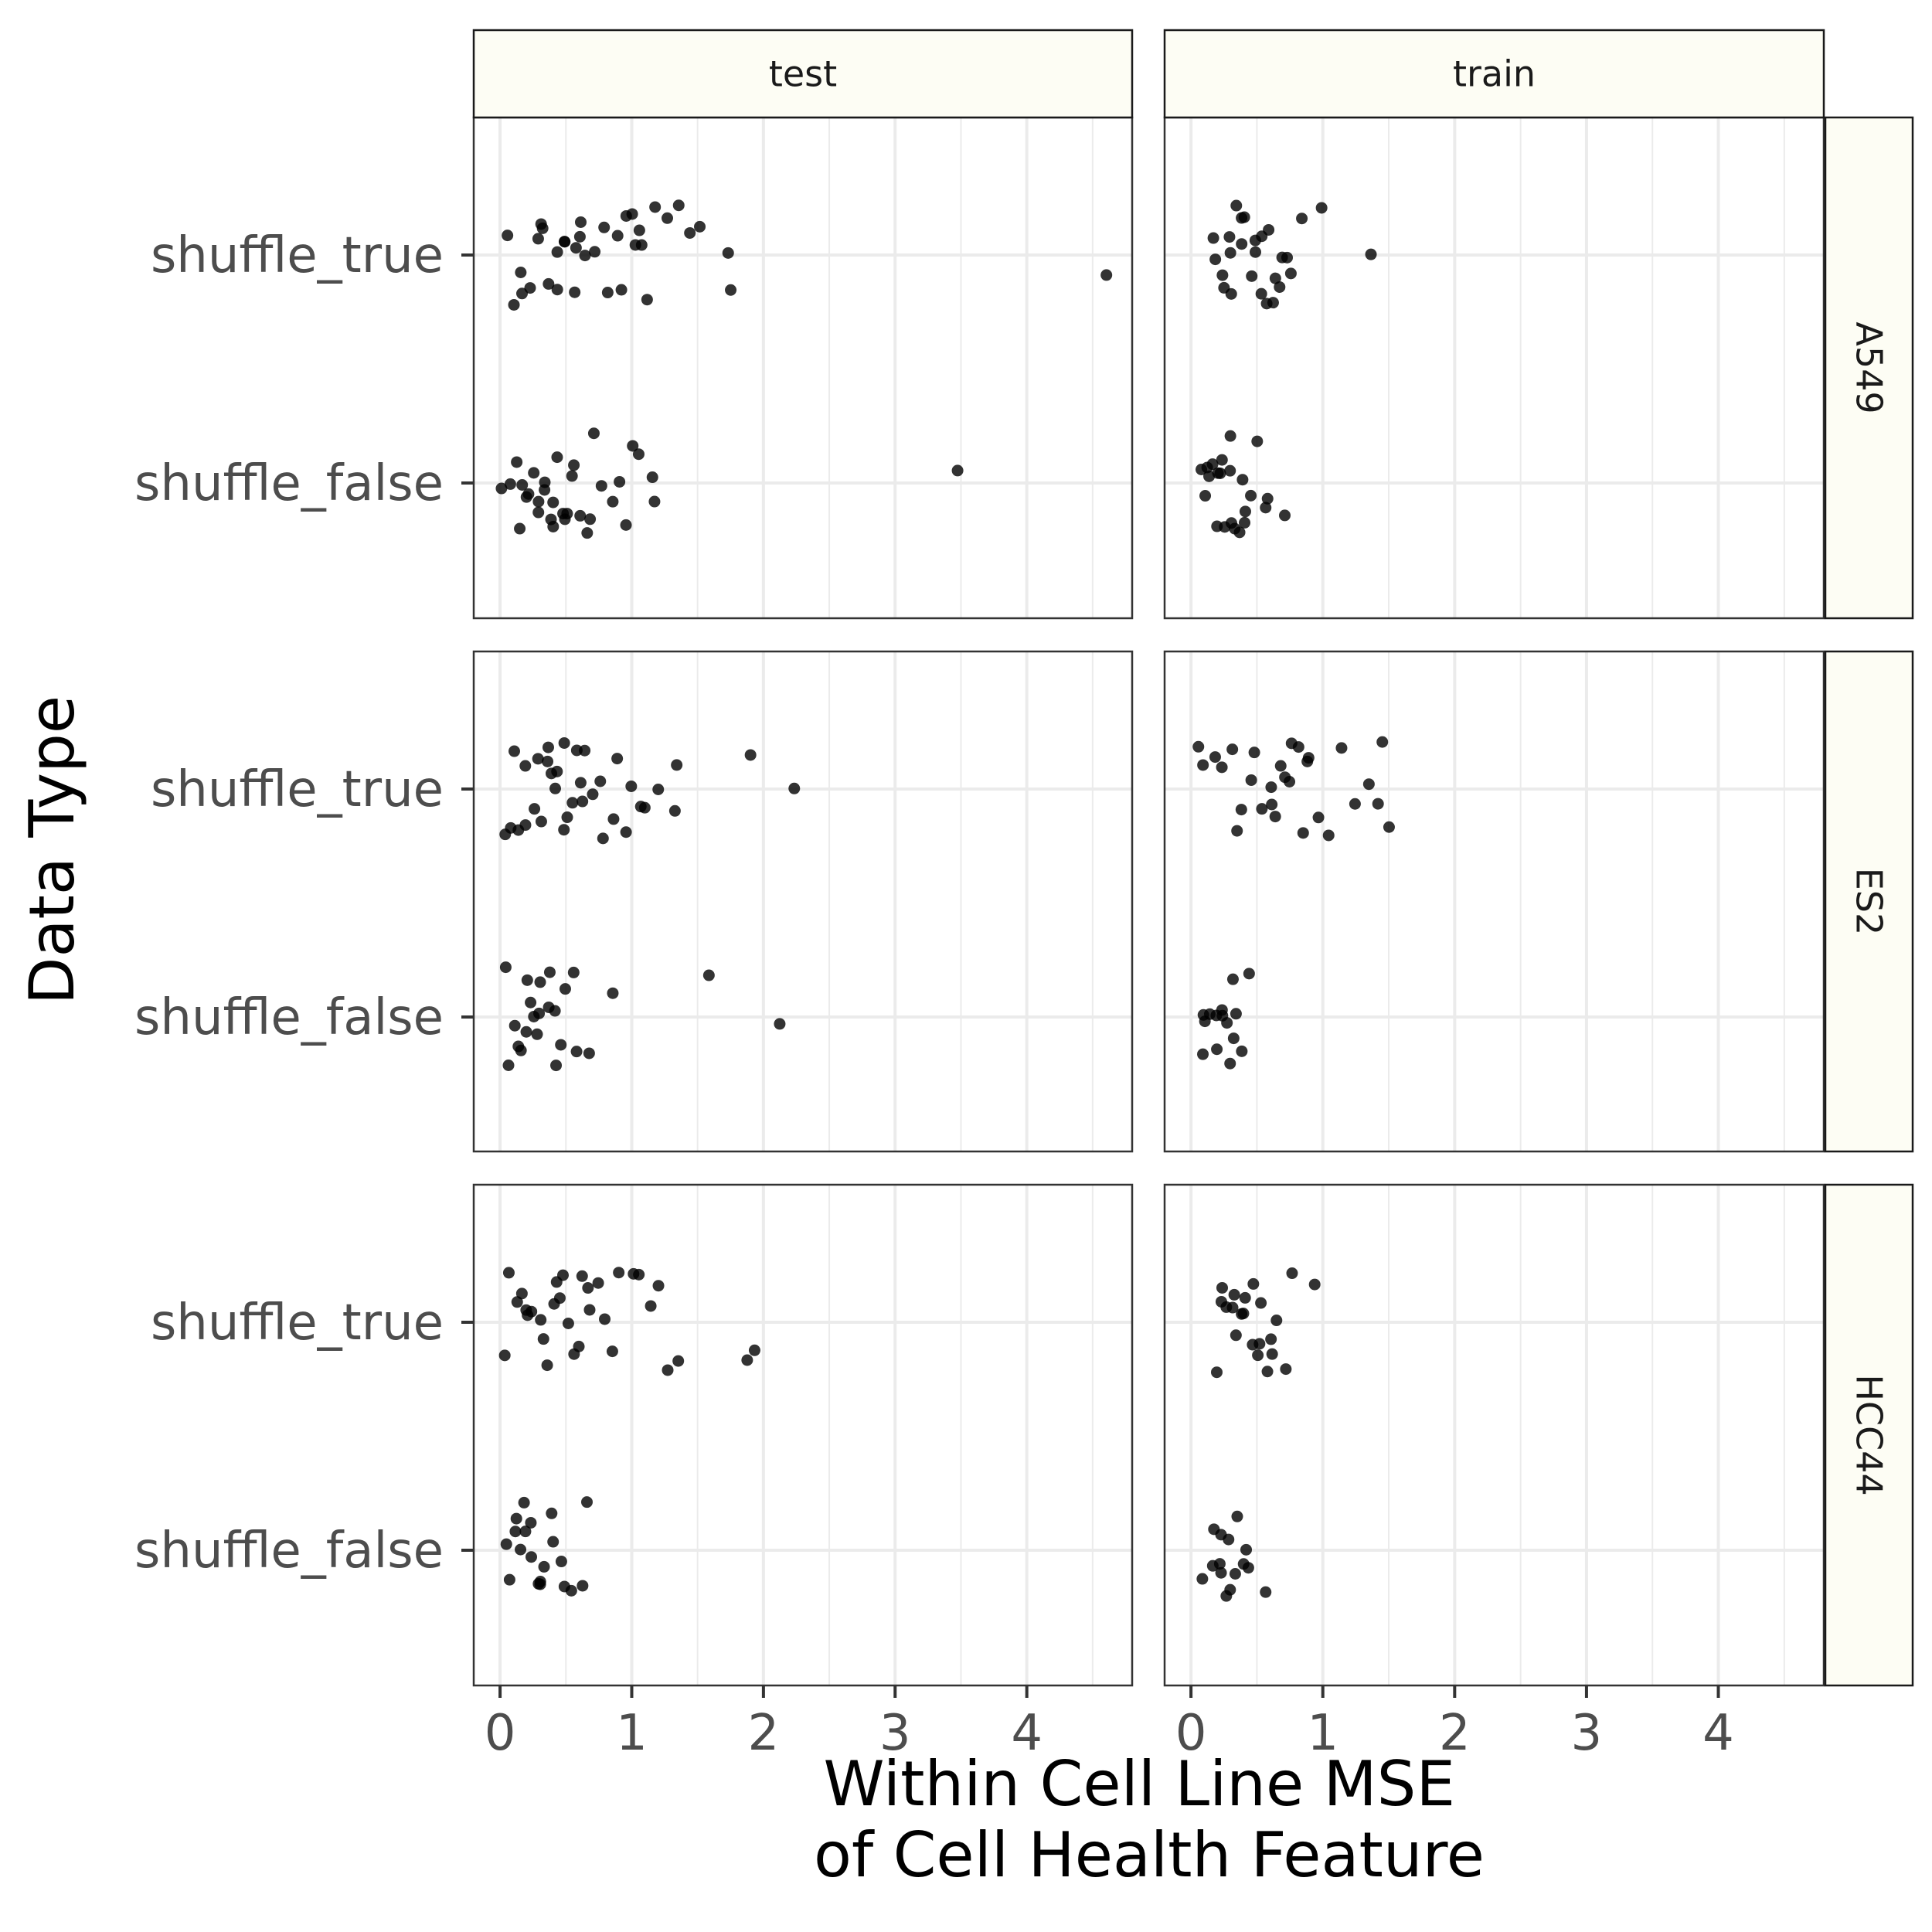 This screenshot has height=1932, width=1932. Describe the element at coordinates (895, 1733) in the screenshot. I see `x-tick-label: 3` at that location.